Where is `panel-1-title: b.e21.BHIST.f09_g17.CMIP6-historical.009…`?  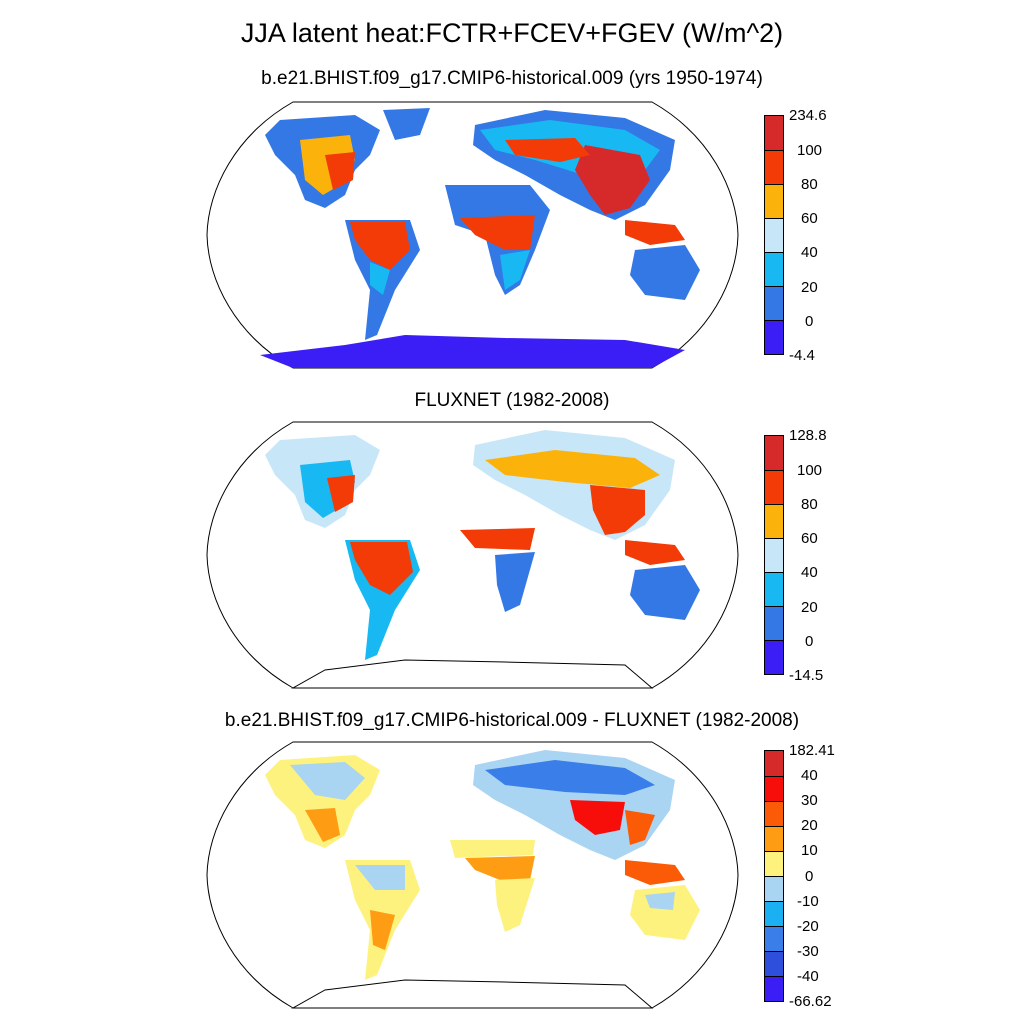
panel-1-title: b.e21.BHIST.f09_g17.CMIP6-historical.009… is located at coordinates (512, 78).